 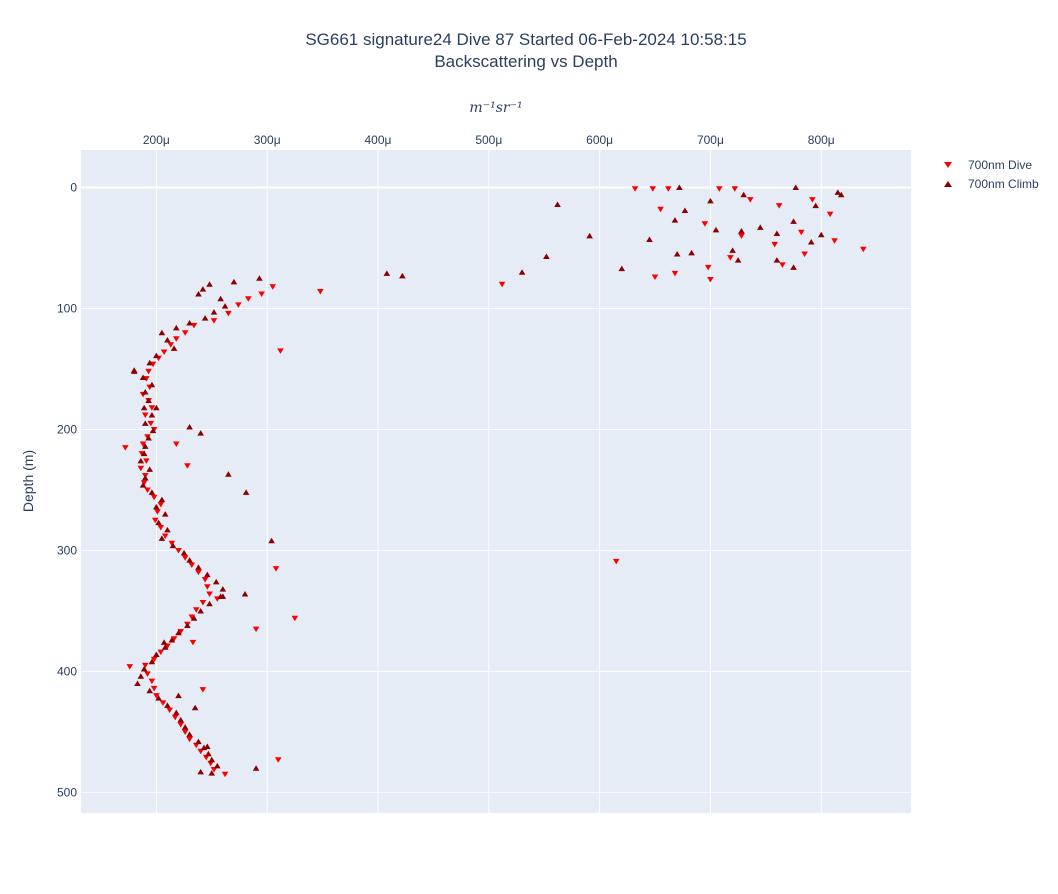 What do you see at coordinates (991, 184) in the screenshot?
I see `legend-item-climb: 700nm Climb` at bounding box center [991, 184].